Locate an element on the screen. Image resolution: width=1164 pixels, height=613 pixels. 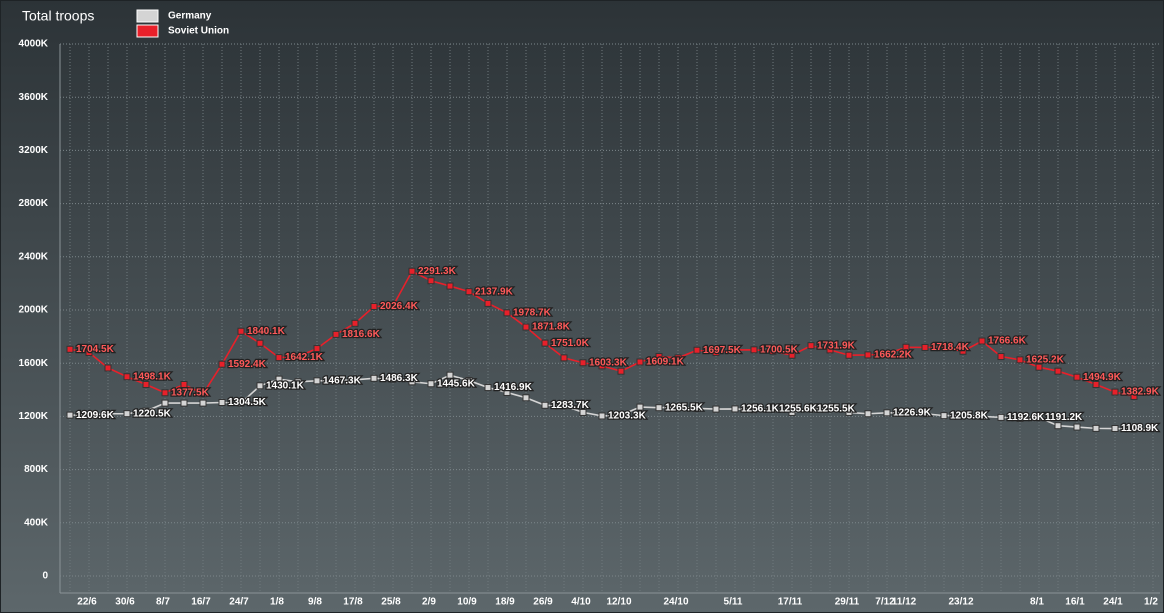
data-label: 1603.3K is located at coordinates (608, 362).